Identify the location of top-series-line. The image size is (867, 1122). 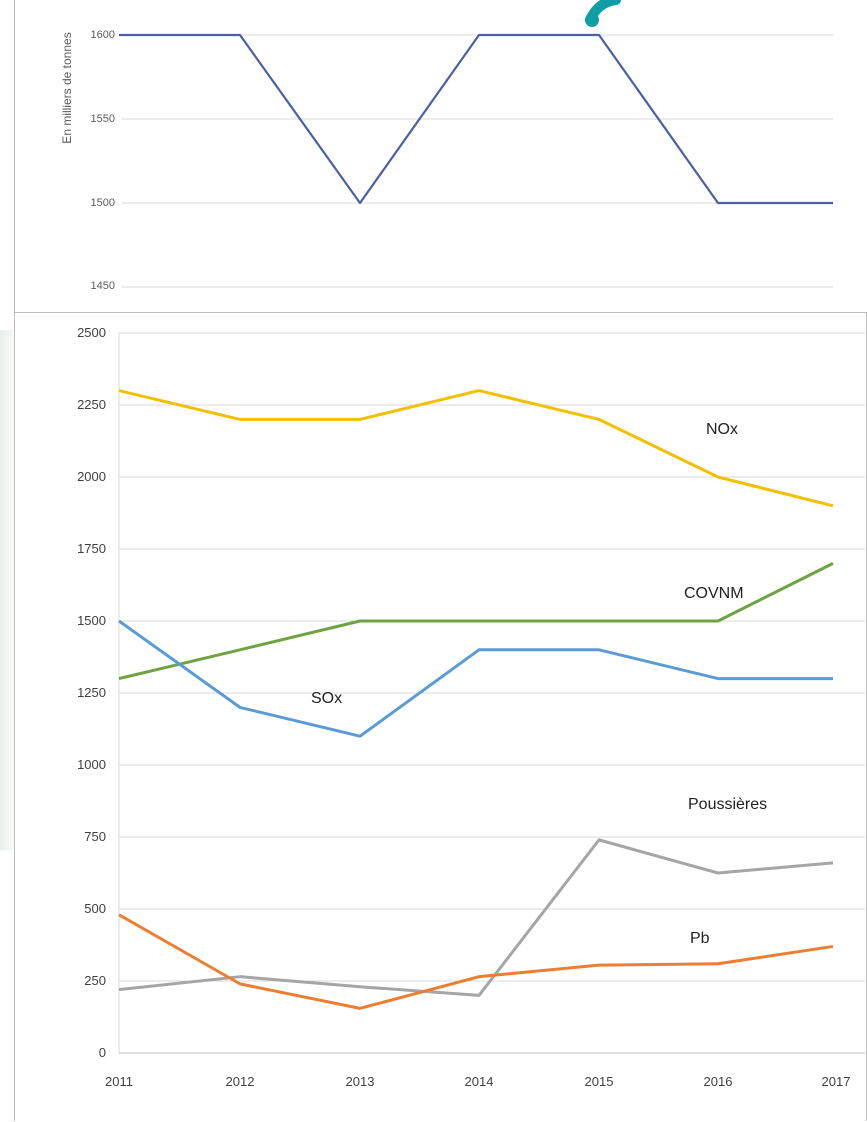
(476, 119).